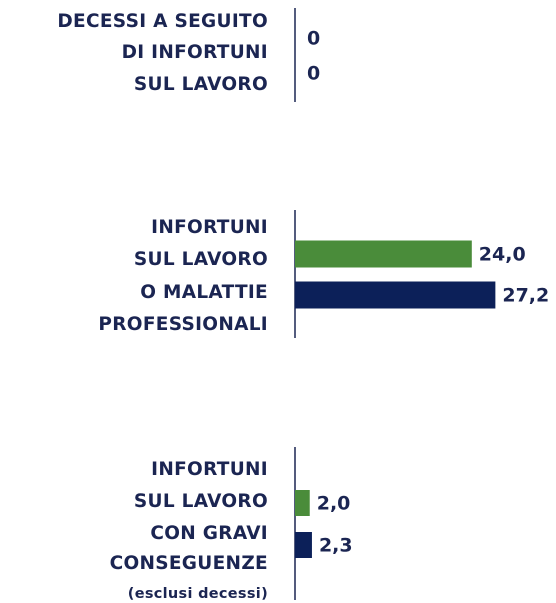 This screenshot has width=556, height=603. What do you see at coordinates (189, 563) in the screenshot?
I see `category-label: CONSEGUENZE` at bounding box center [189, 563].